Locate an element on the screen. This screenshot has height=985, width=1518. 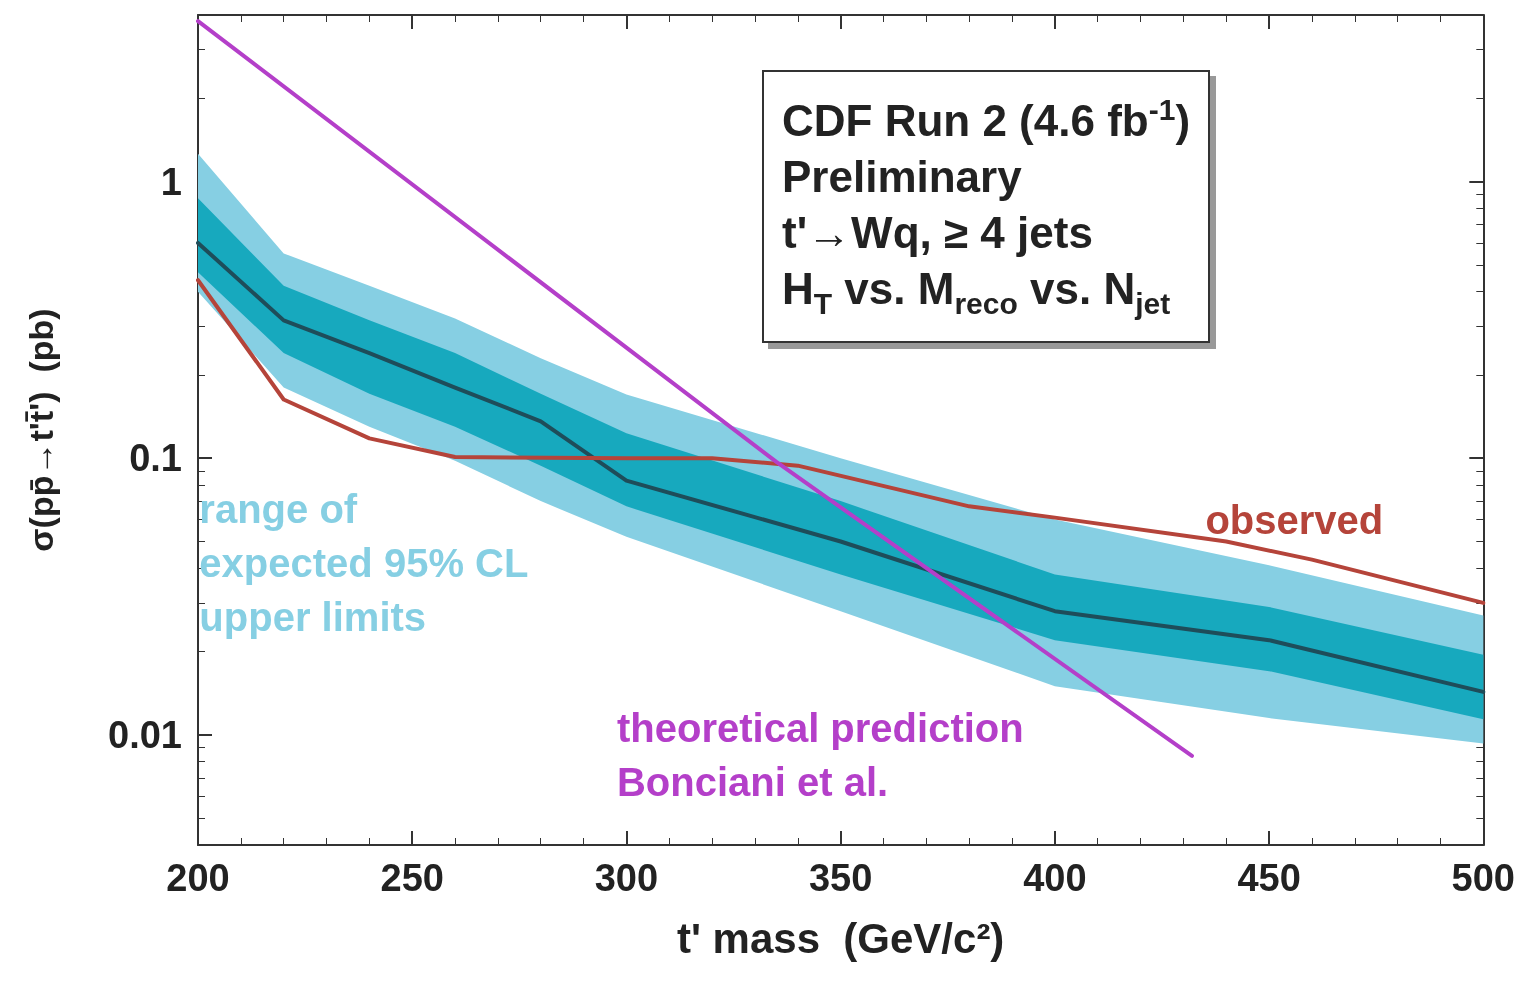
annotation: Preliminary is located at coordinates (902, 176).